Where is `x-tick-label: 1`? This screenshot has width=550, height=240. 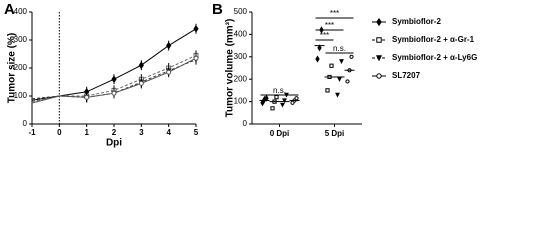
x-tick-label: 1 is located at coordinates (86, 132).